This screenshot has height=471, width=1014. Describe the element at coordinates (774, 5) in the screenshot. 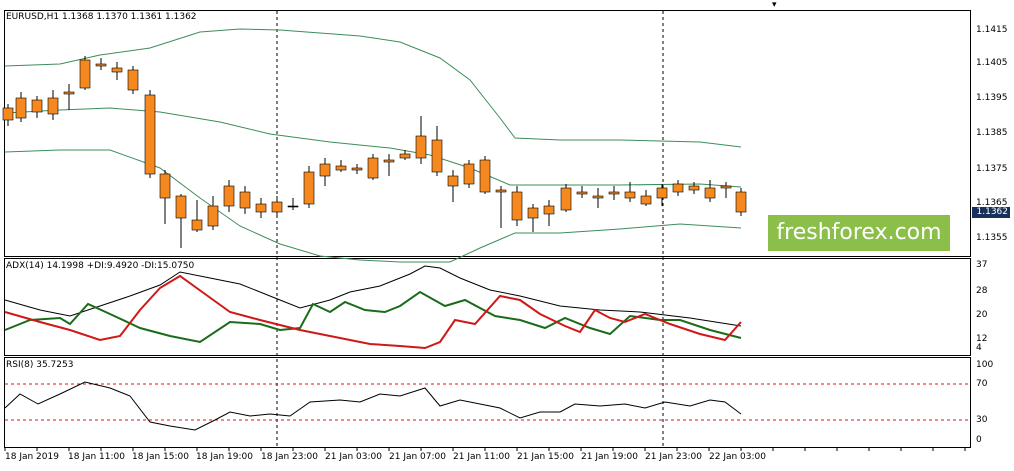

I see `chevron-down-icon: ▾` at that location.